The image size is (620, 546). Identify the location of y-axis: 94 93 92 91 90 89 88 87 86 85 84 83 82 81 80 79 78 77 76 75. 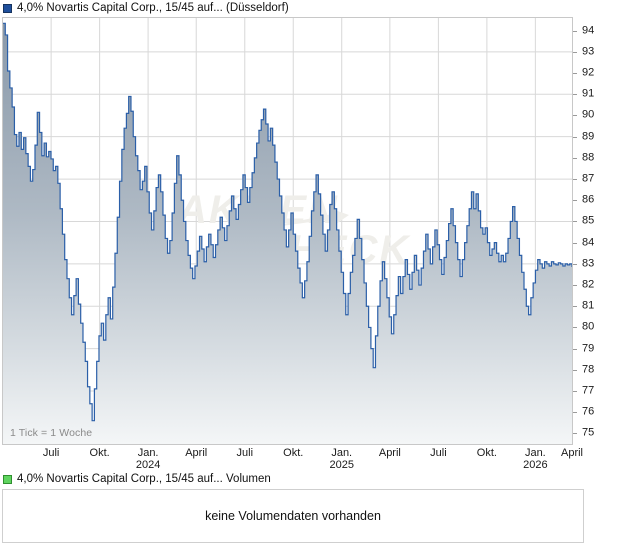
(596, 231).